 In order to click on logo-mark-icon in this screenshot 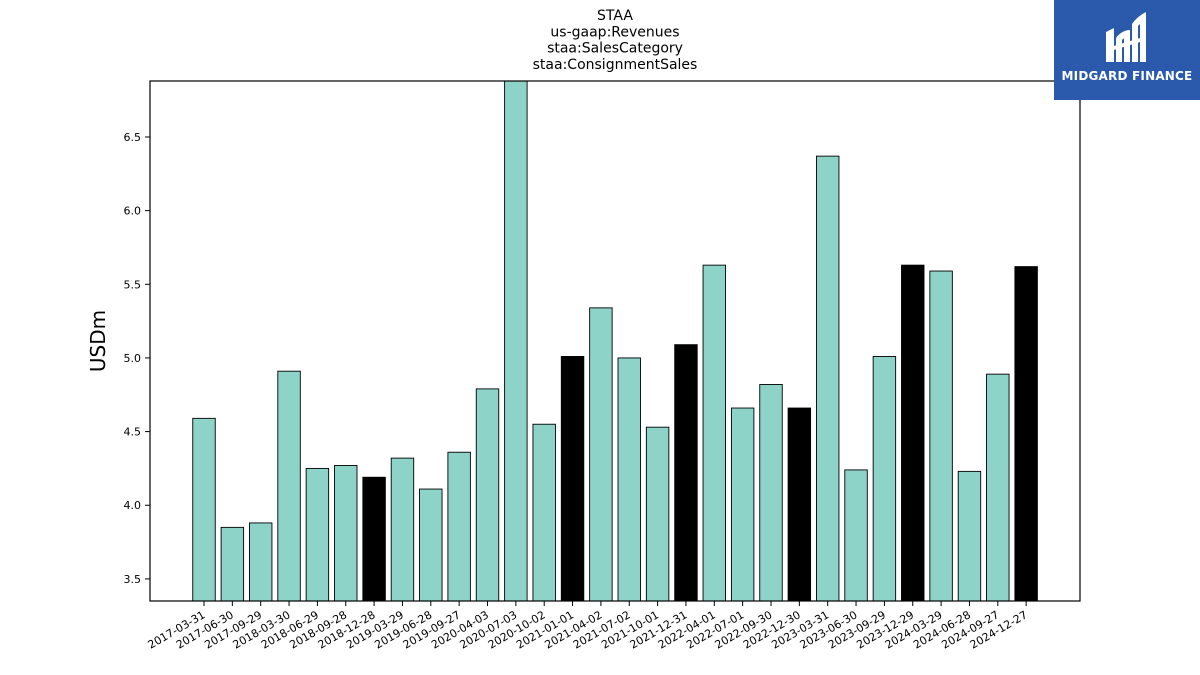, I will do `click(1126, 37)`.